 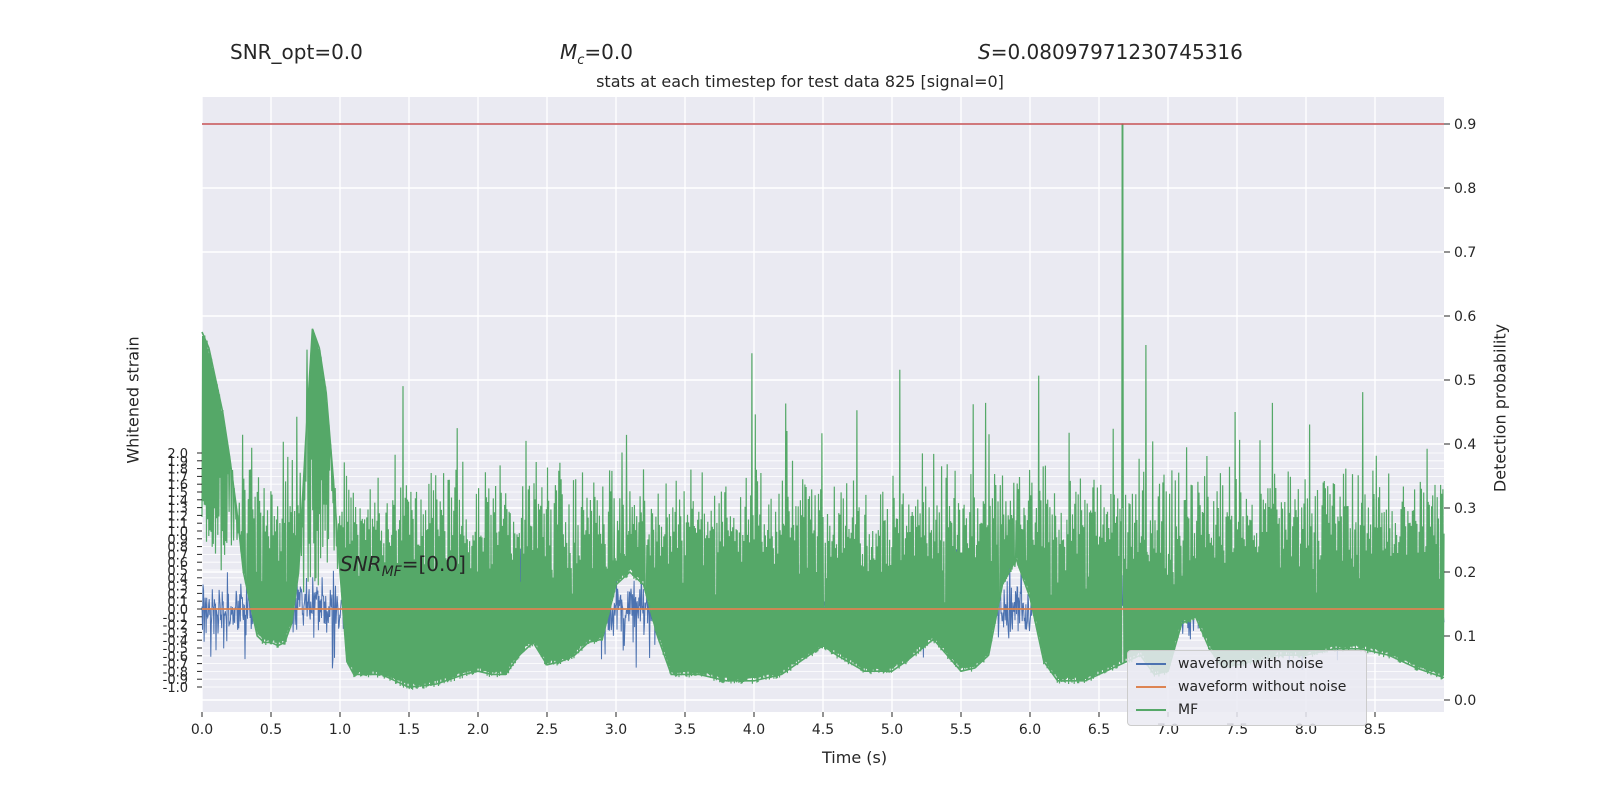 I want to click on right-tick-label: 0.4, so click(x=1465, y=445).